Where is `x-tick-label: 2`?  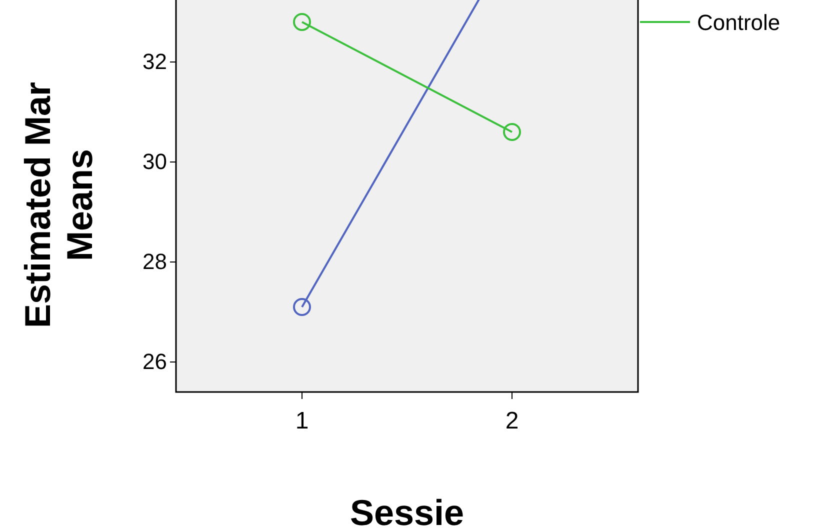 x-tick-label: 2 is located at coordinates (512, 420).